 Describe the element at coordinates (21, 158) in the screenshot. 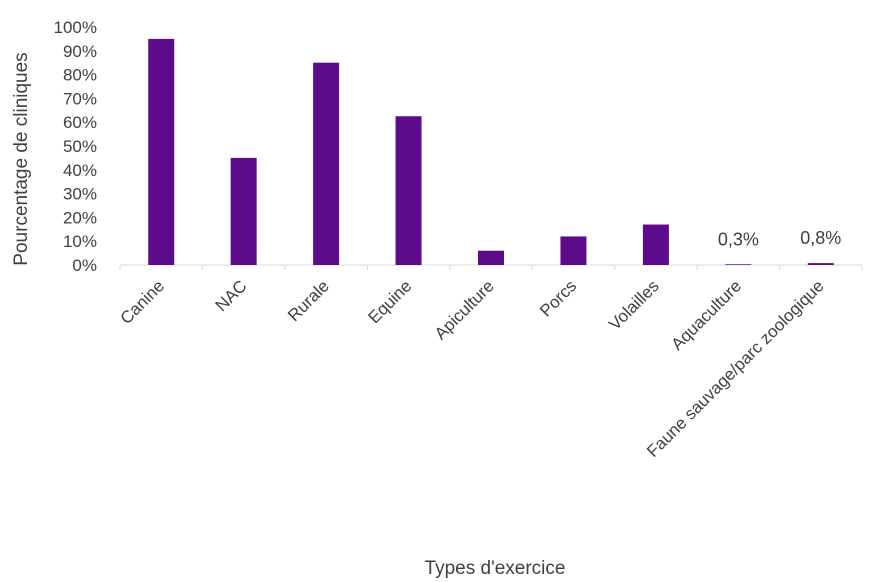

I see `y-axis-title: Pourcentage de cliniques` at that location.